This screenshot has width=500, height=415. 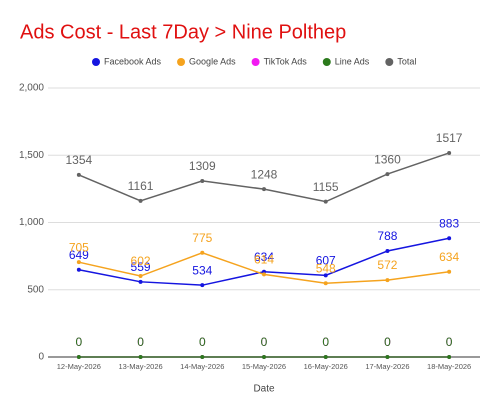 What do you see at coordinates (264, 174) in the screenshot?
I see `data-label: 1248` at bounding box center [264, 174].